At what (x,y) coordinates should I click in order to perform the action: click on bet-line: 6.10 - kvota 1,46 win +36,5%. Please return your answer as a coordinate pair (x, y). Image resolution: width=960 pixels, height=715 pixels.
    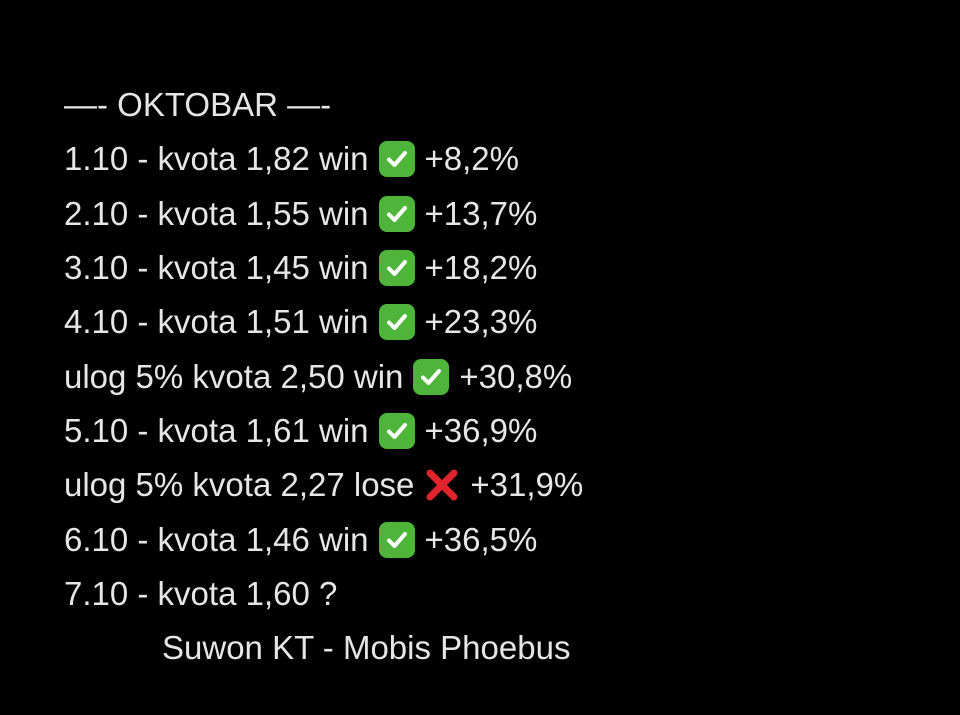
    Looking at the image, I should click on (328, 539).